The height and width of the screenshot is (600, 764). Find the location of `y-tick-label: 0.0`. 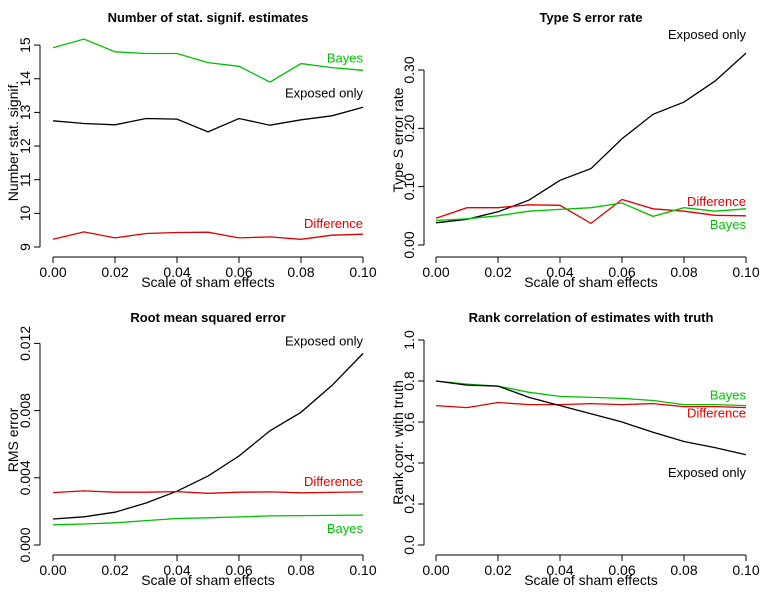

y-tick-label: 0.0 is located at coordinates (409, 545).